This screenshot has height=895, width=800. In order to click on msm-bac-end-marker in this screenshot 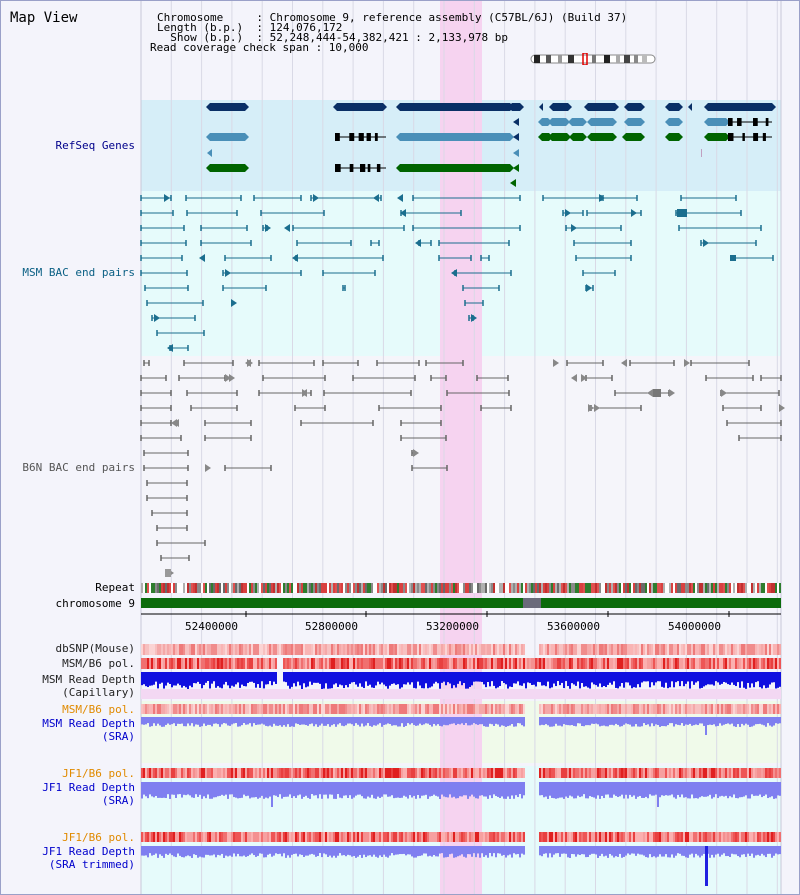, I will do `click(376, 198)`.